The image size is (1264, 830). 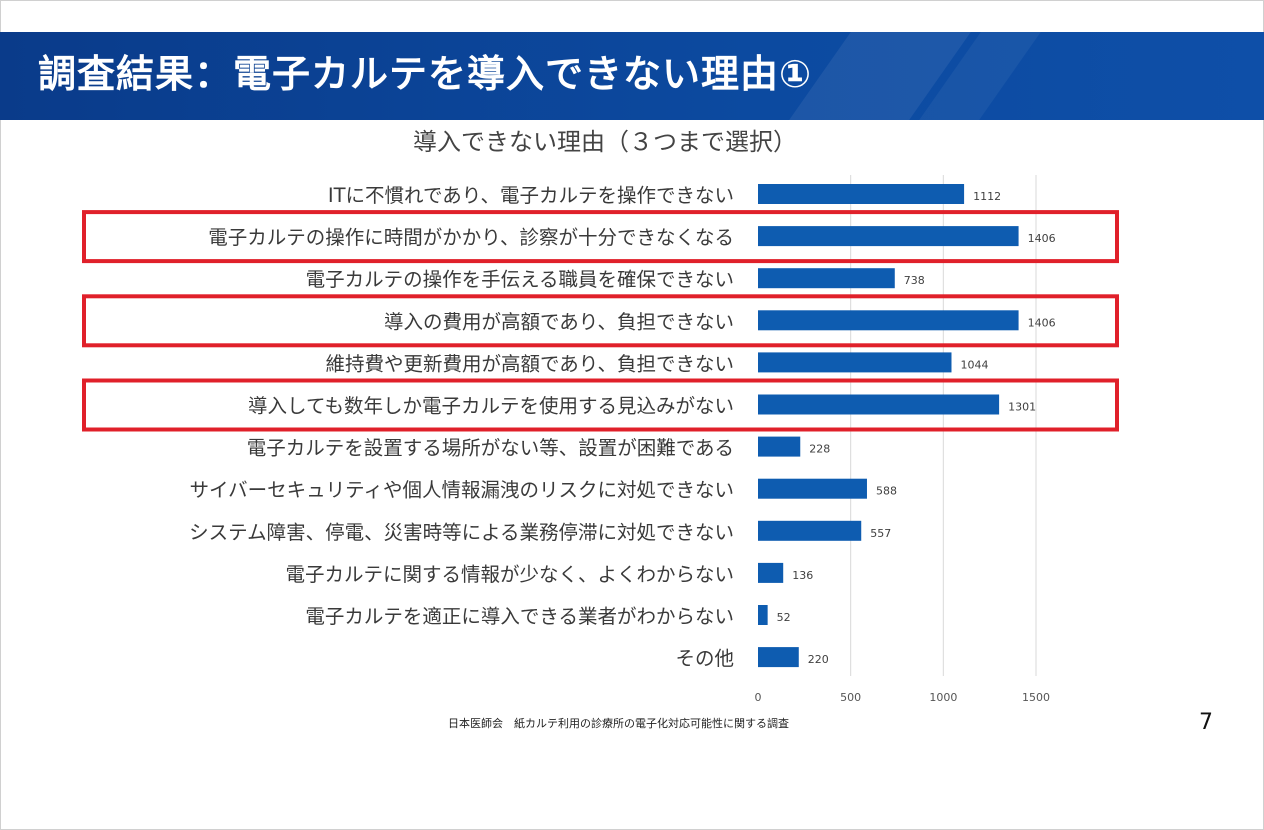 I want to click on chart-title: 導入できない理由（３つまで選択）, so click(x=605, y=142).